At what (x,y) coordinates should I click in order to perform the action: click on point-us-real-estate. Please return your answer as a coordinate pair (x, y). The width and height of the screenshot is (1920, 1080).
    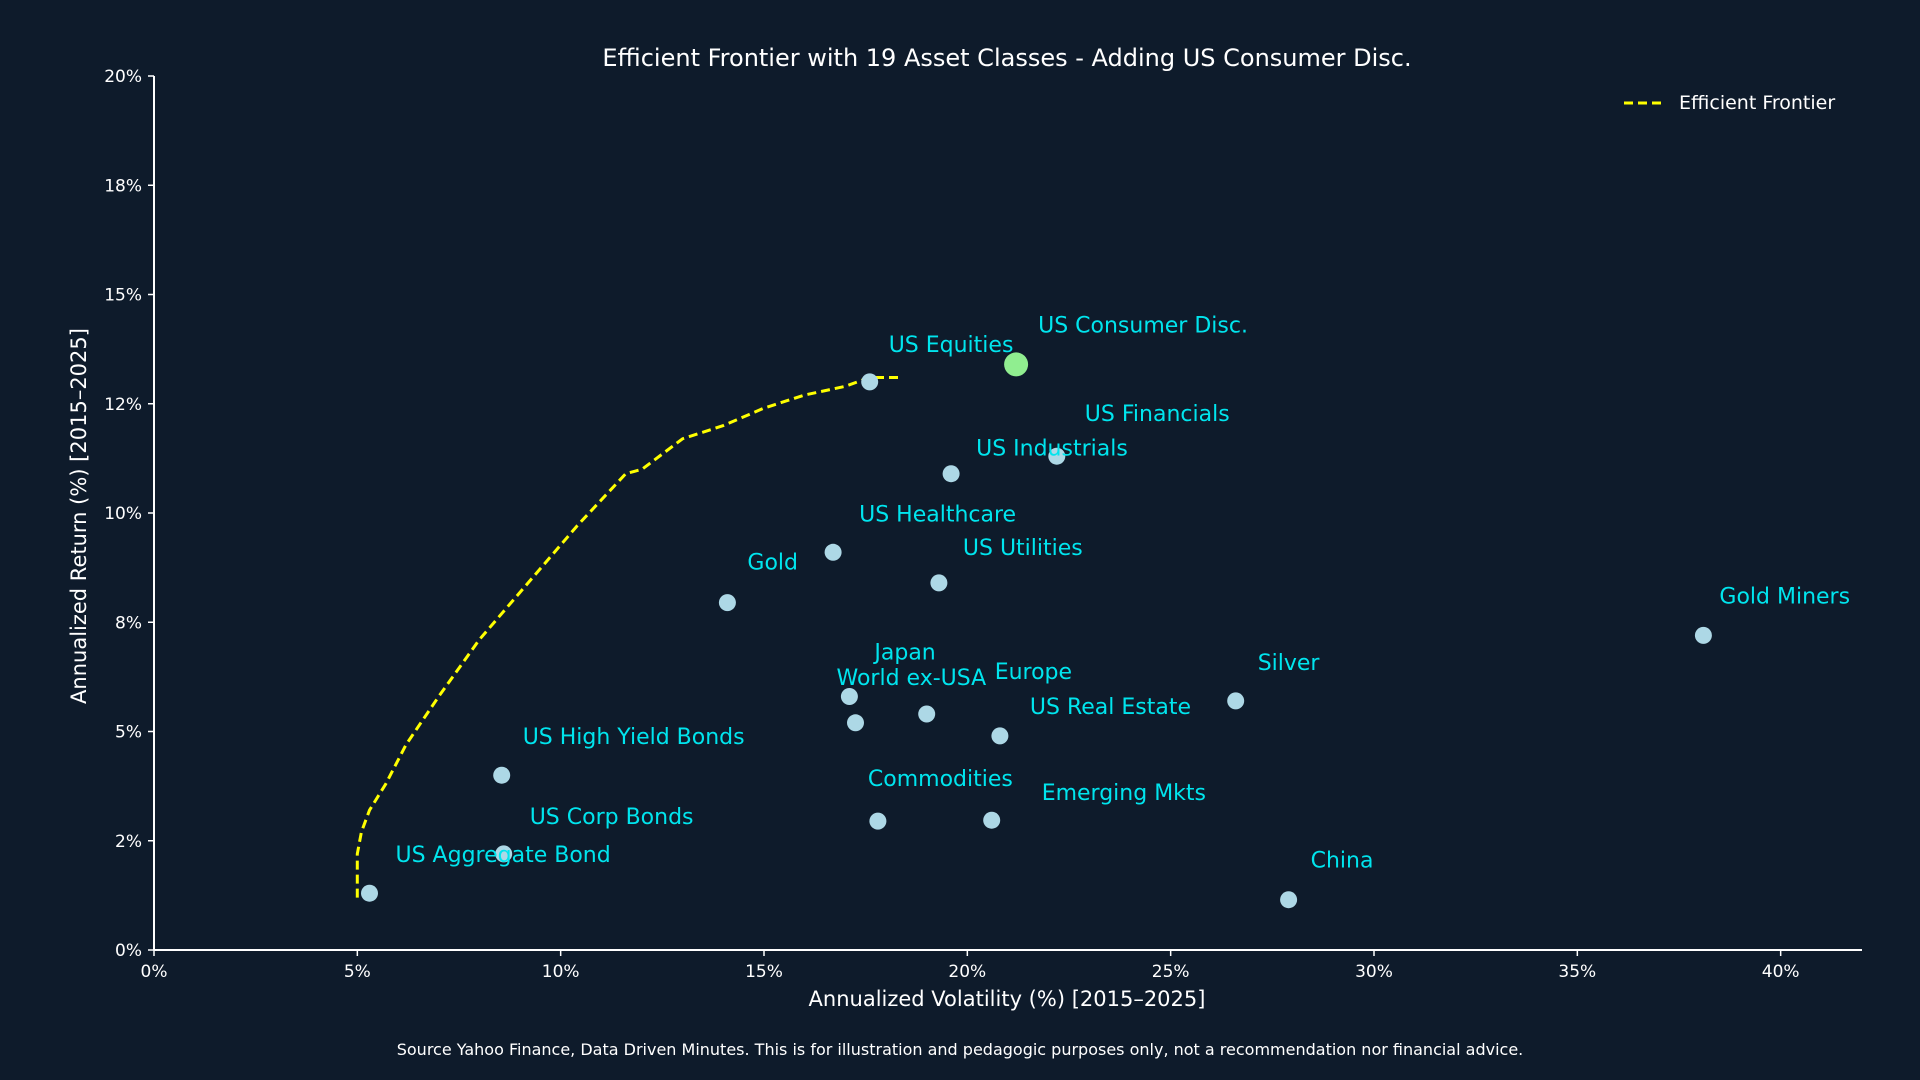
    Looking at the image, I should click on (1000, 736).